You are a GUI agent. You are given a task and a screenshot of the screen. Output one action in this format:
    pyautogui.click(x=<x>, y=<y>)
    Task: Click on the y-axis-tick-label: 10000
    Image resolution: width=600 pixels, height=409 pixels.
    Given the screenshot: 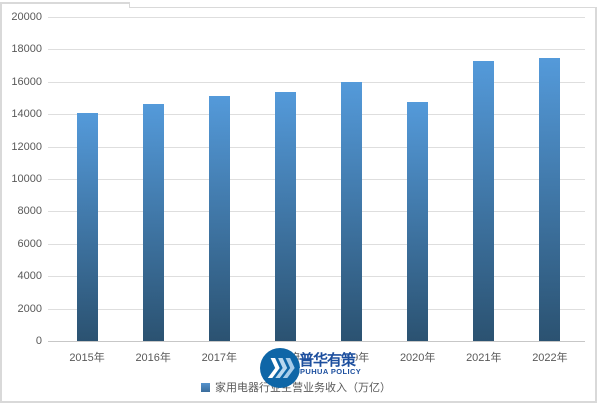 What is the action you would take?
    pyautogui.click(x=26, y=179)
    